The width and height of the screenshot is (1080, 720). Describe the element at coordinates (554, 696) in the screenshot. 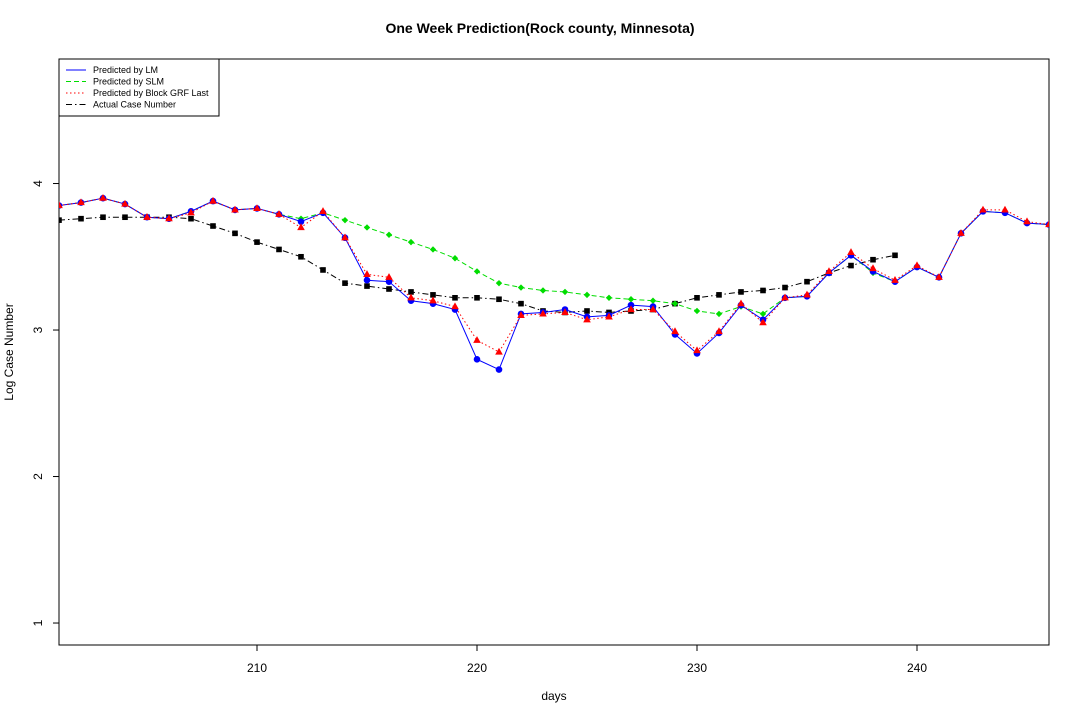

I see `x-axis-label: days` at that location.